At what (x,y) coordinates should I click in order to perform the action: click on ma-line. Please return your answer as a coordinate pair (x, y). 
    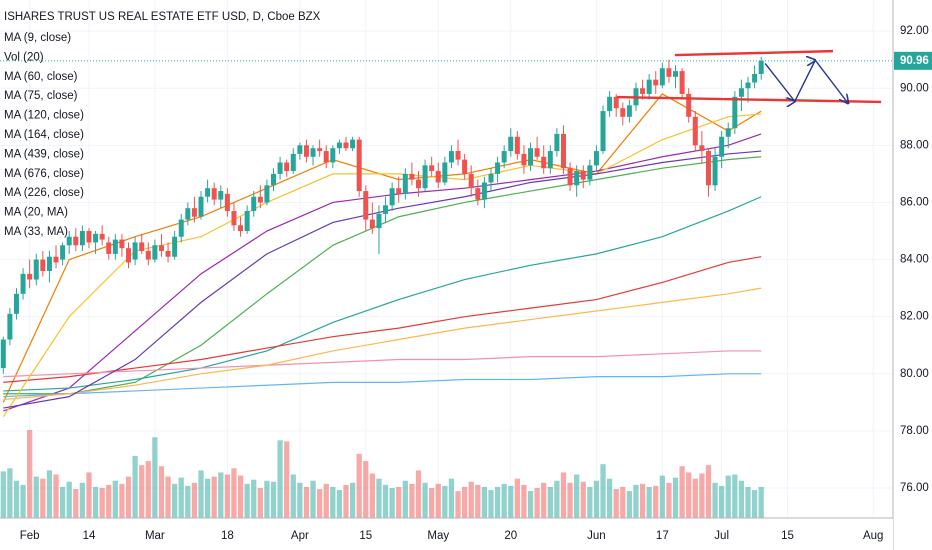
    Looking at the image, I should click on (382, 364).